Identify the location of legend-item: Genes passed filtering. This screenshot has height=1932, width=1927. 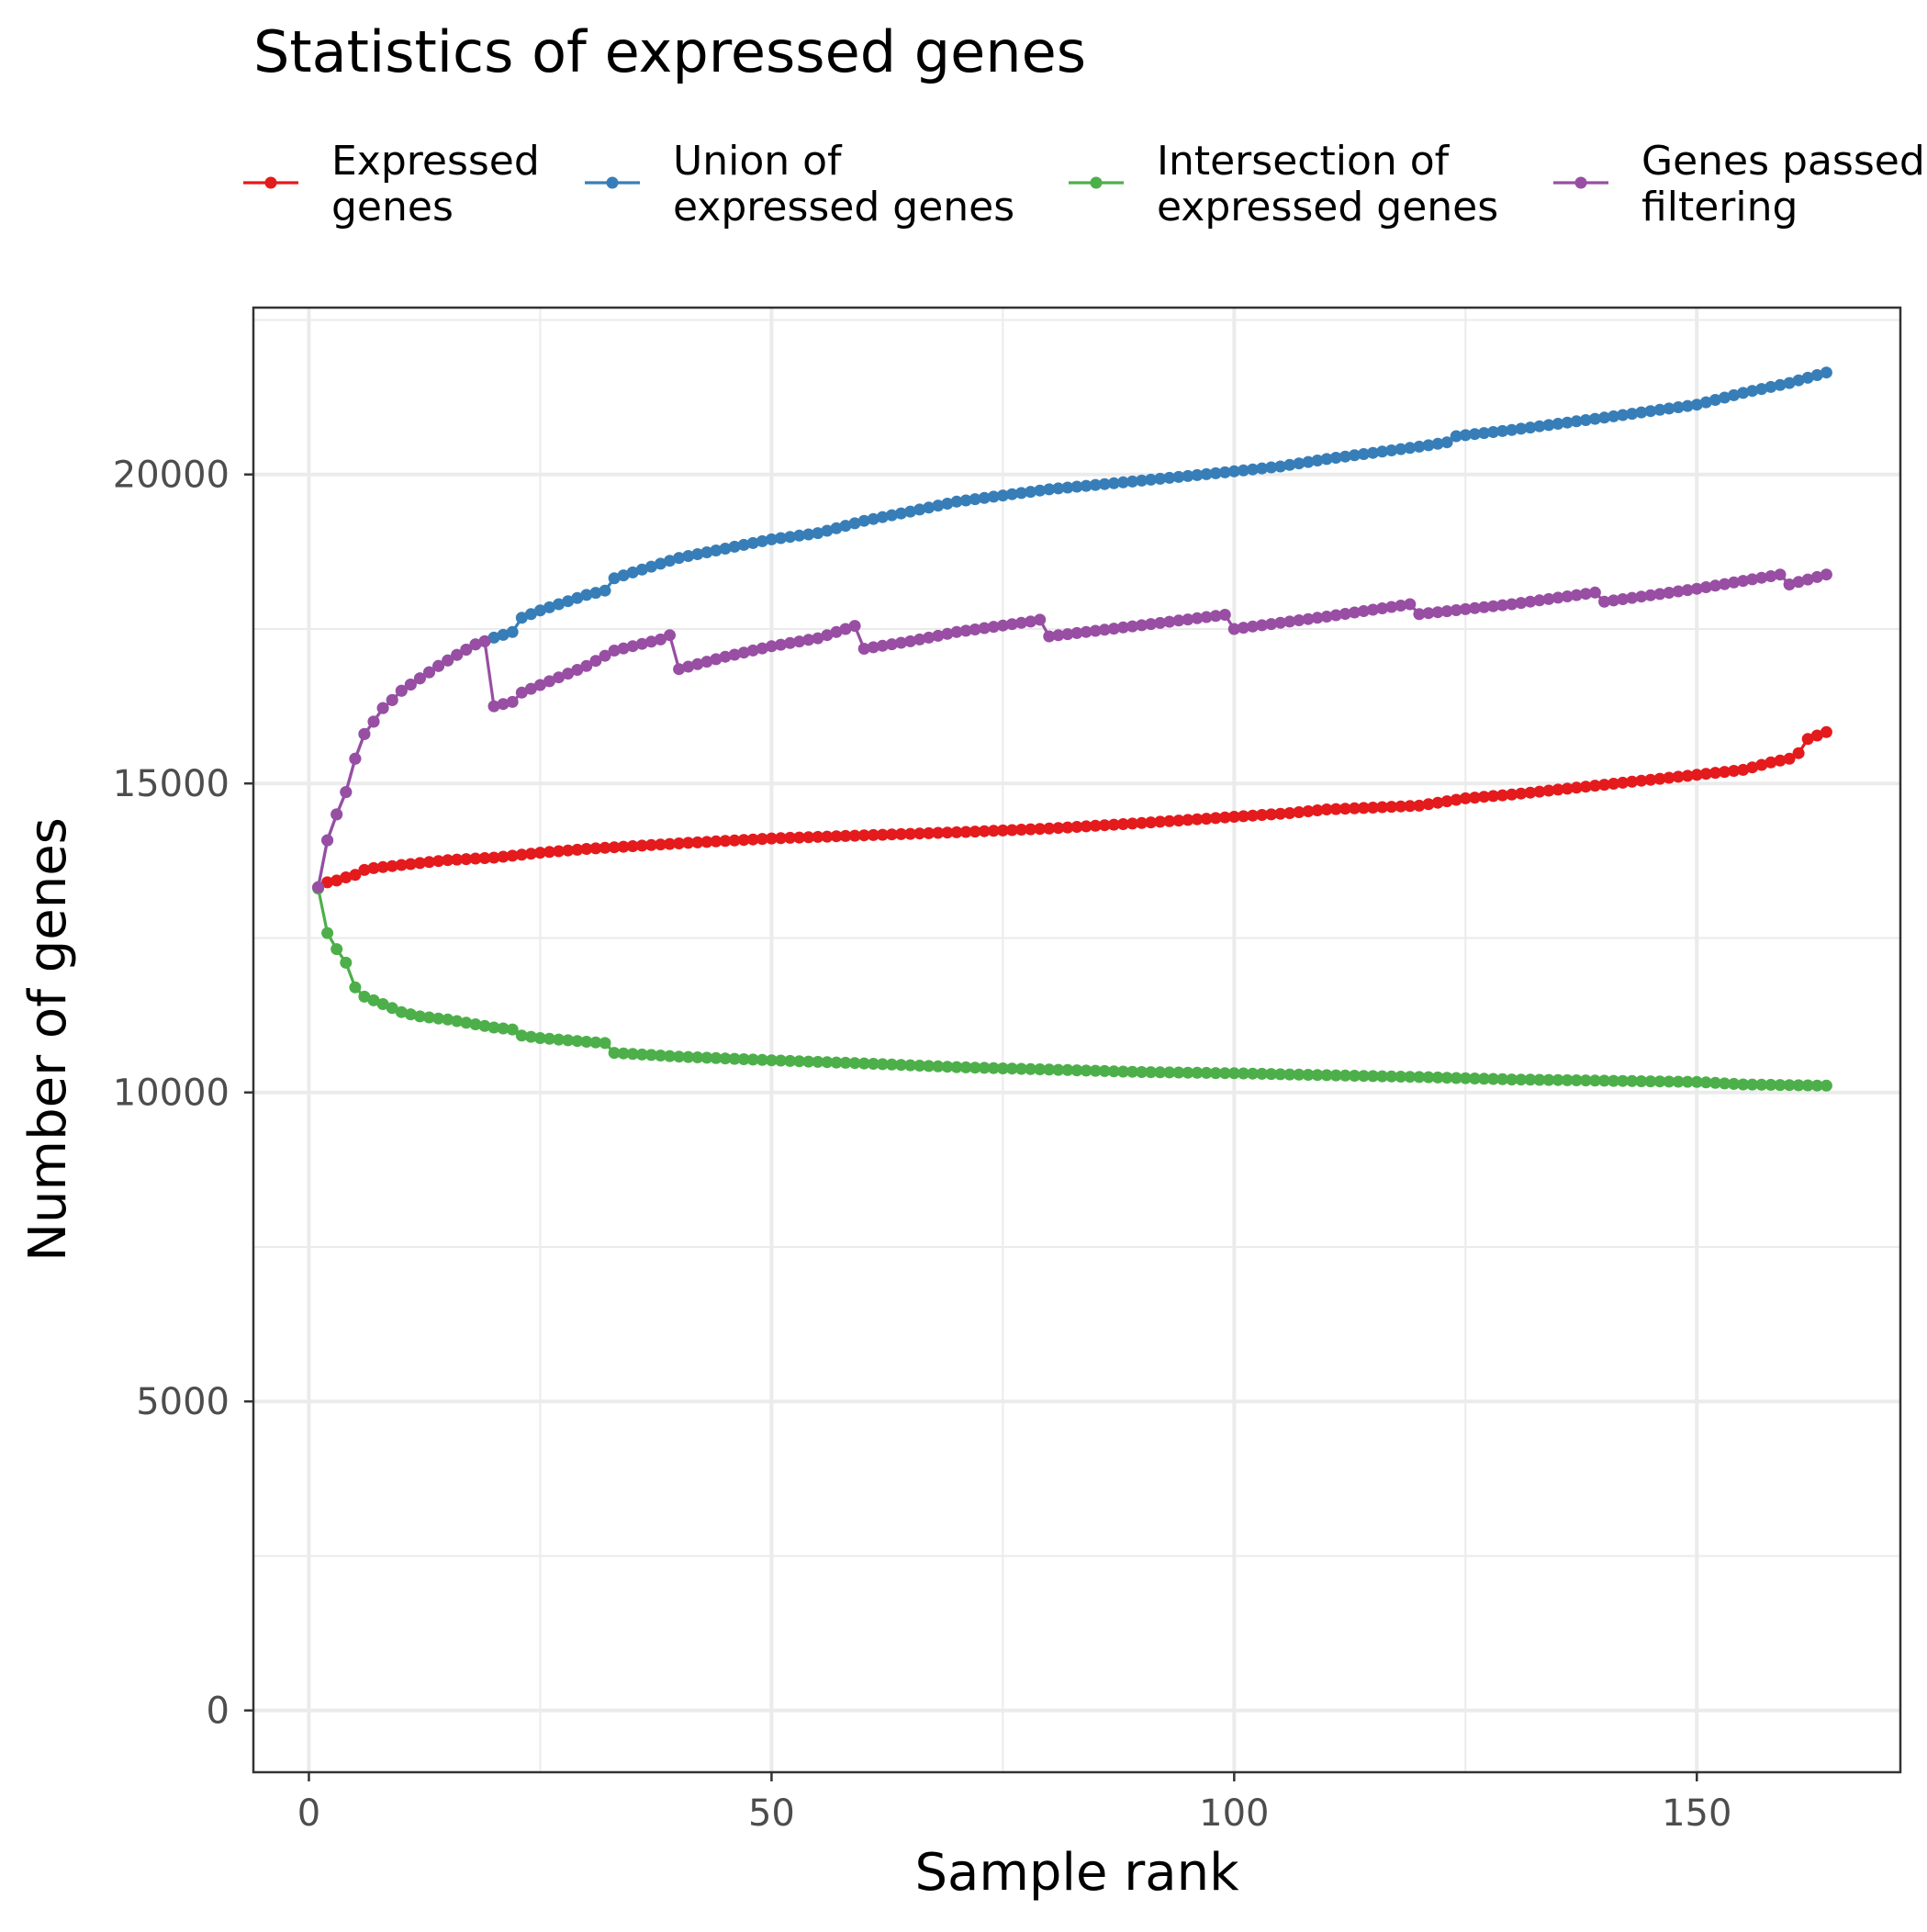
(1739, 184).